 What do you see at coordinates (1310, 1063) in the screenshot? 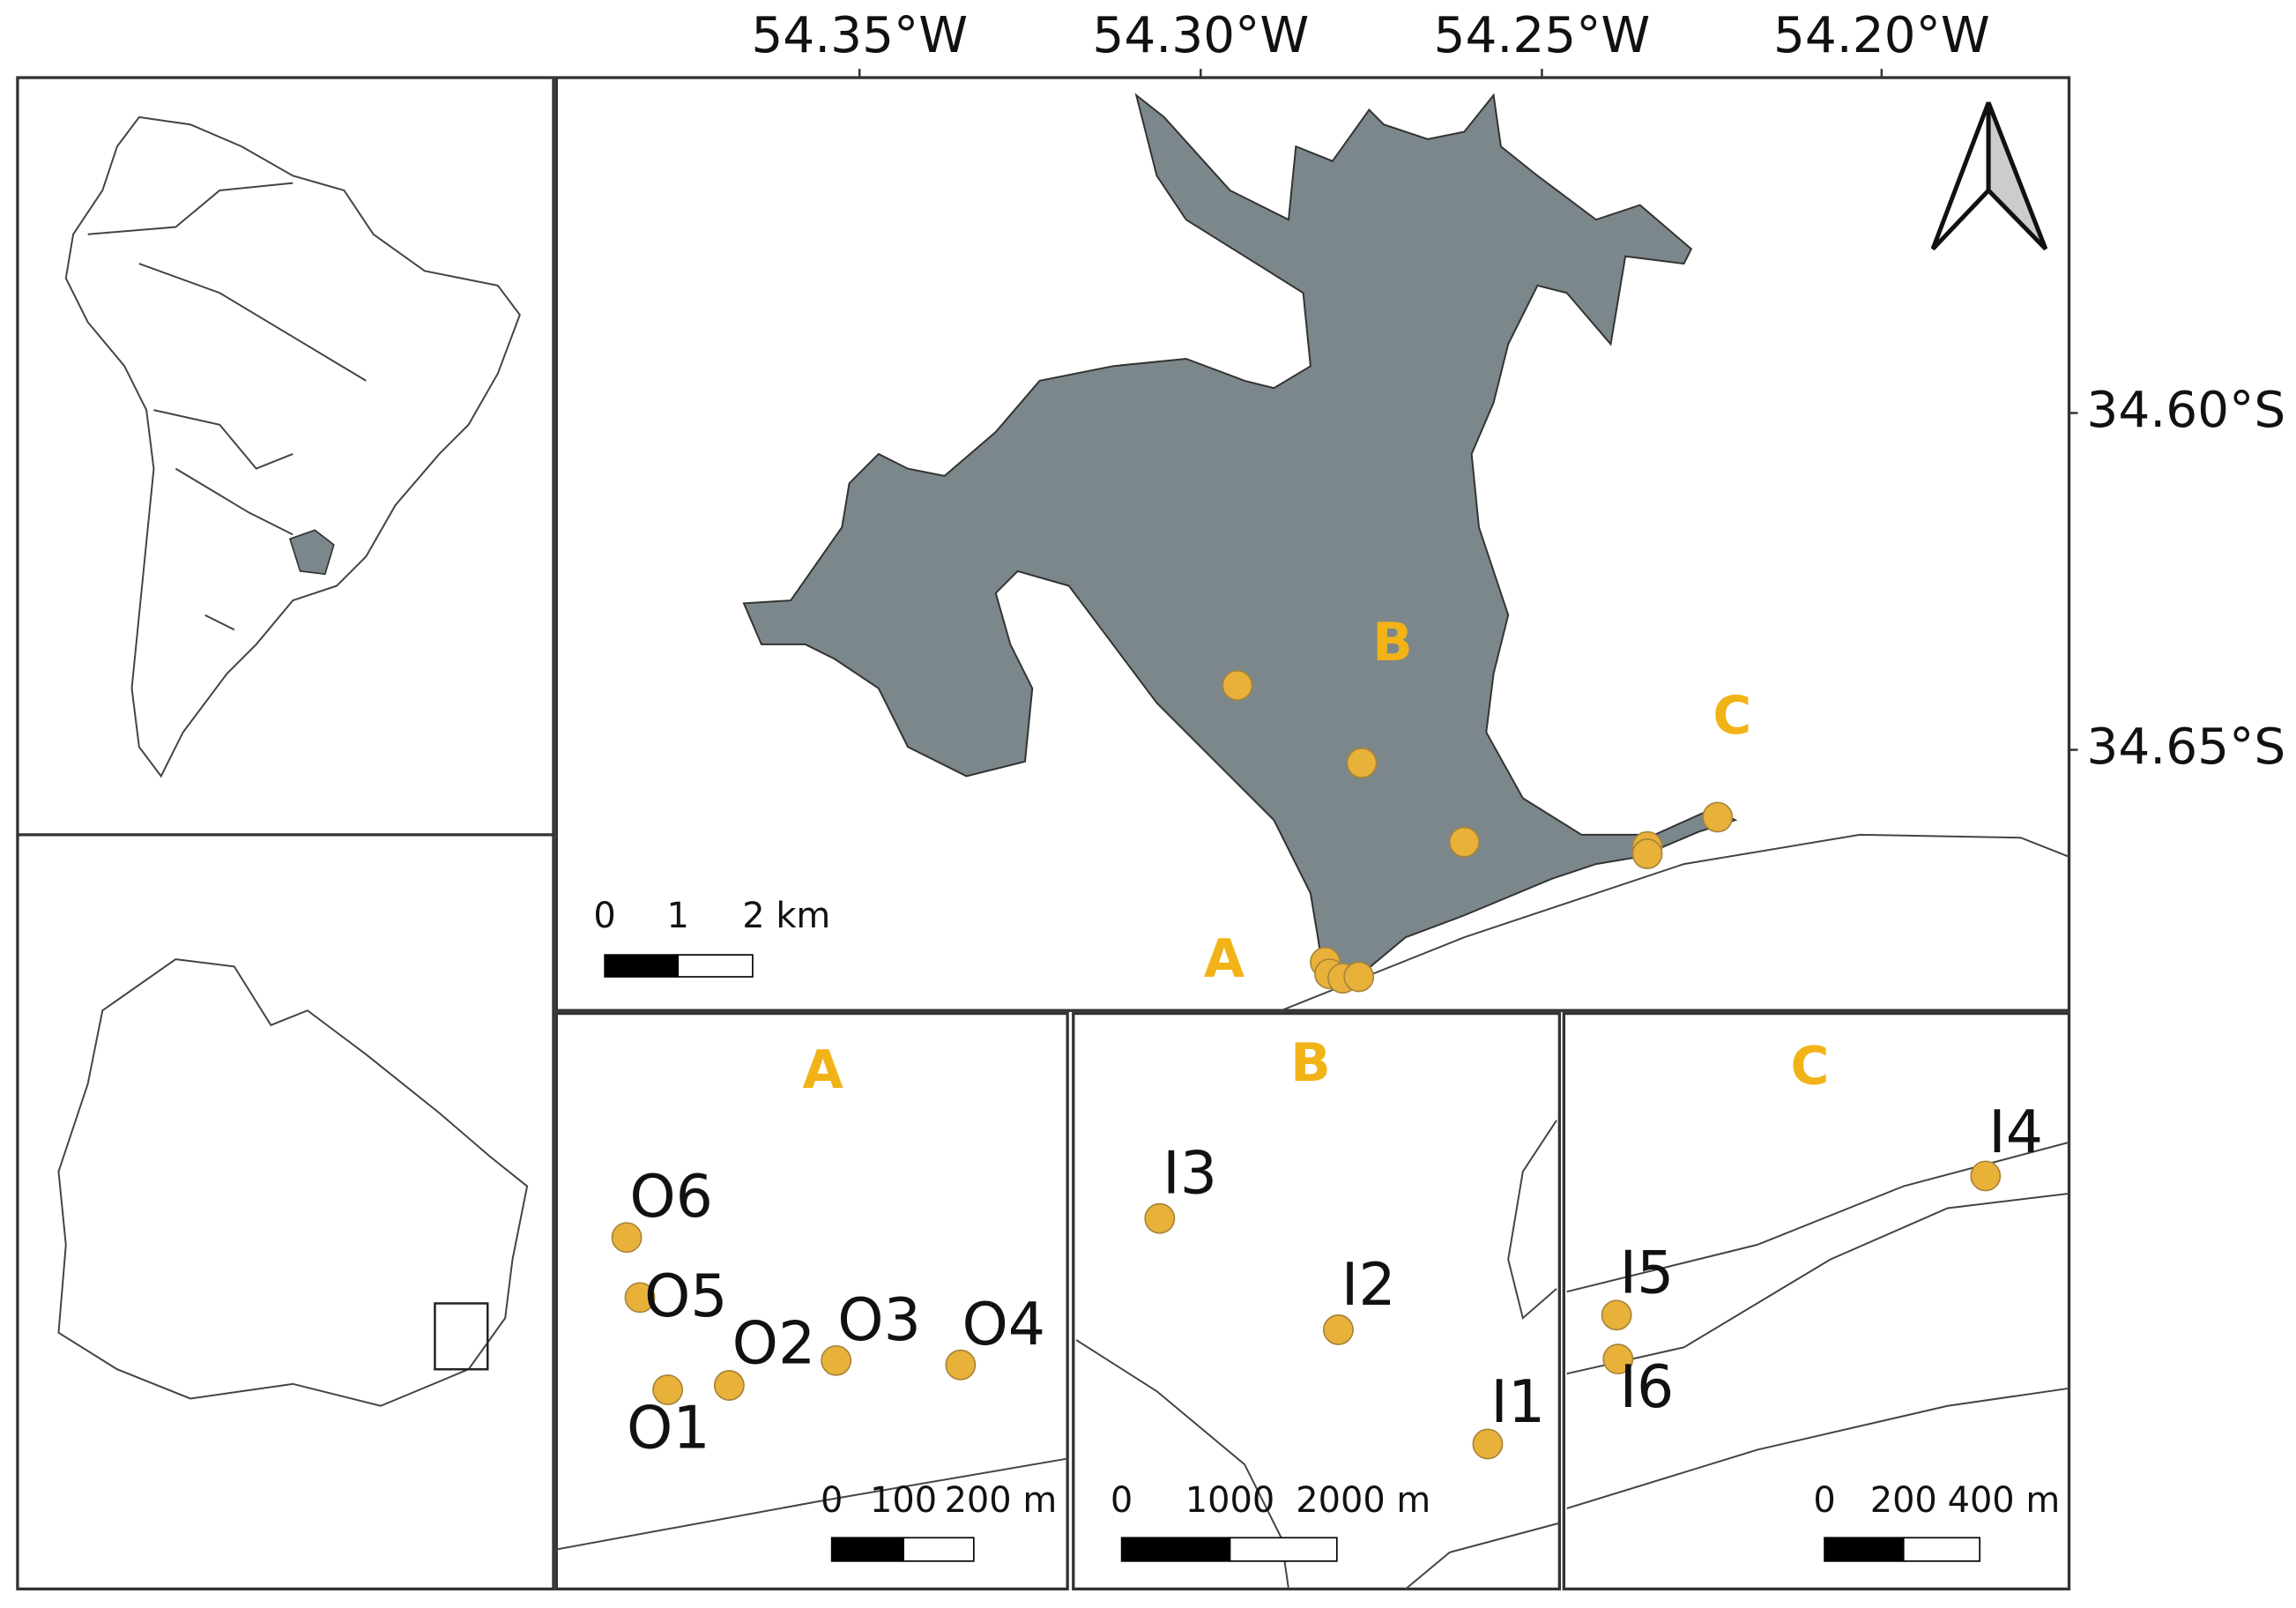
I see `inset-title: B` at bounding box center [1310, 1063].